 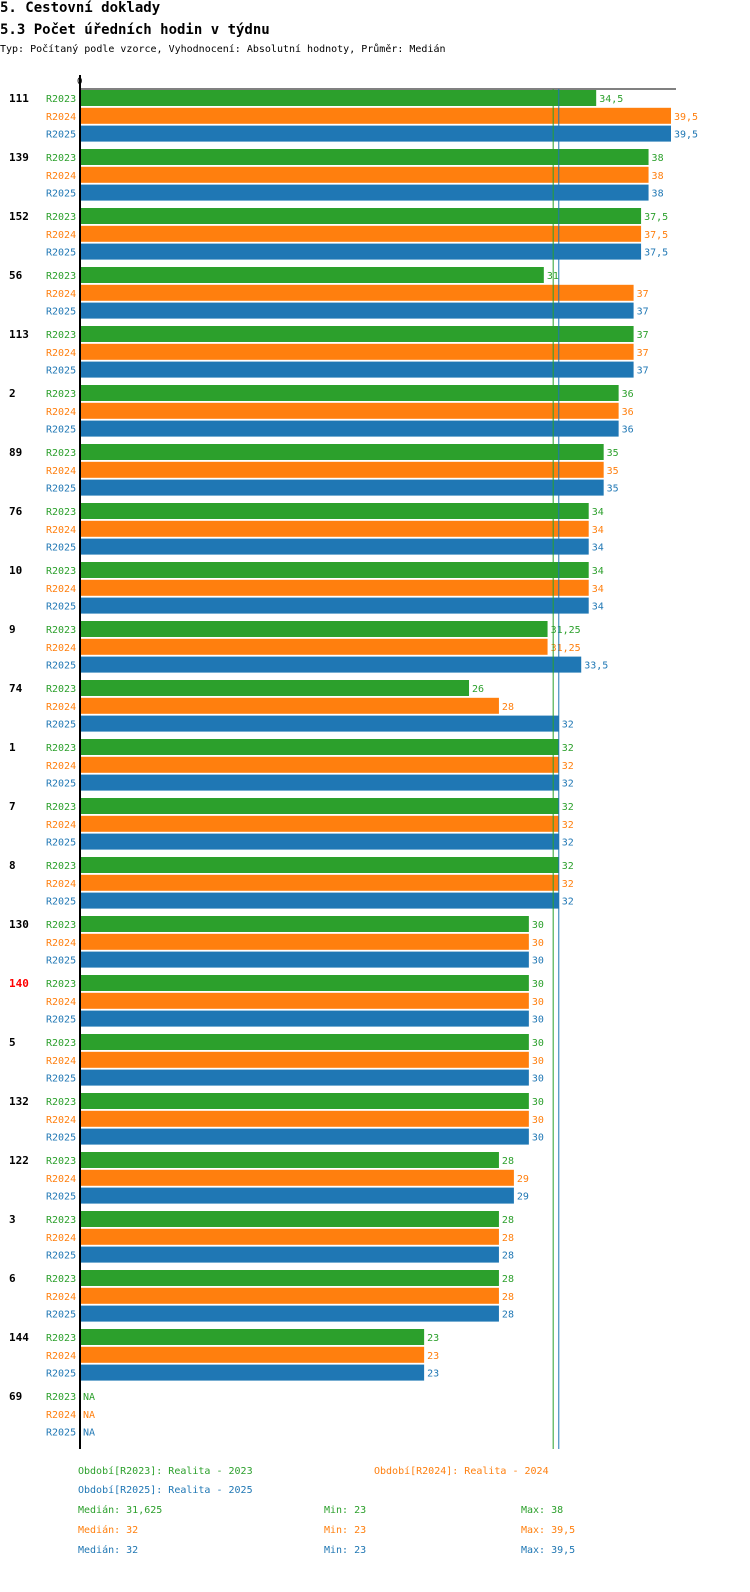 I want to click on stat-min-r2023: Min: 23, so click(x=345, y=1510).